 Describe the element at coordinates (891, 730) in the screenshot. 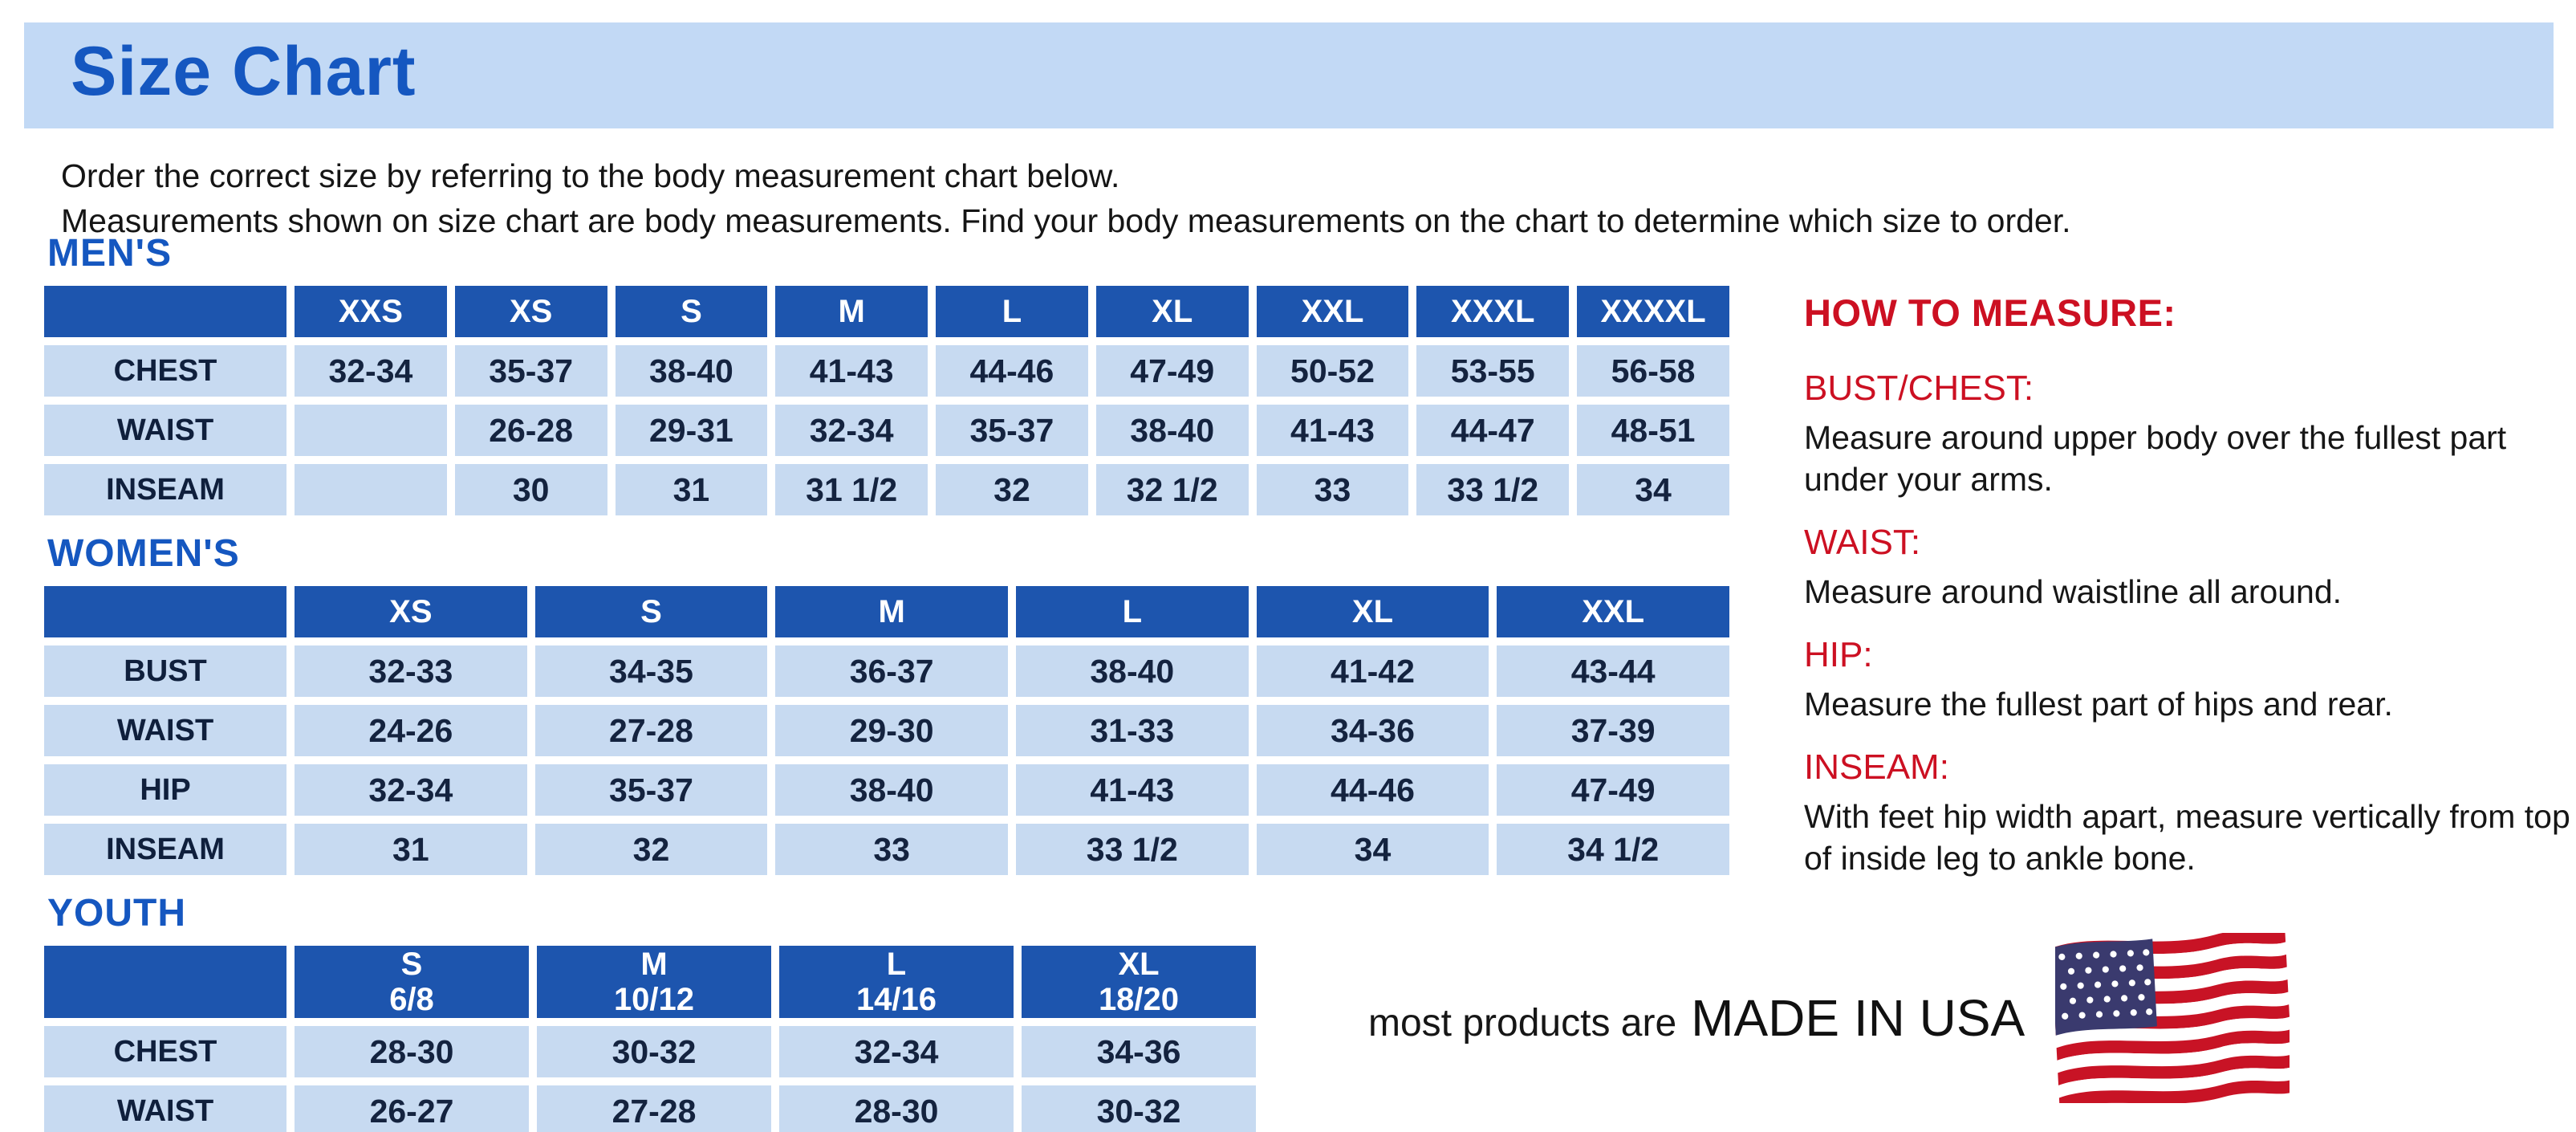

I see `measurement-cell: 29-30` at that location.